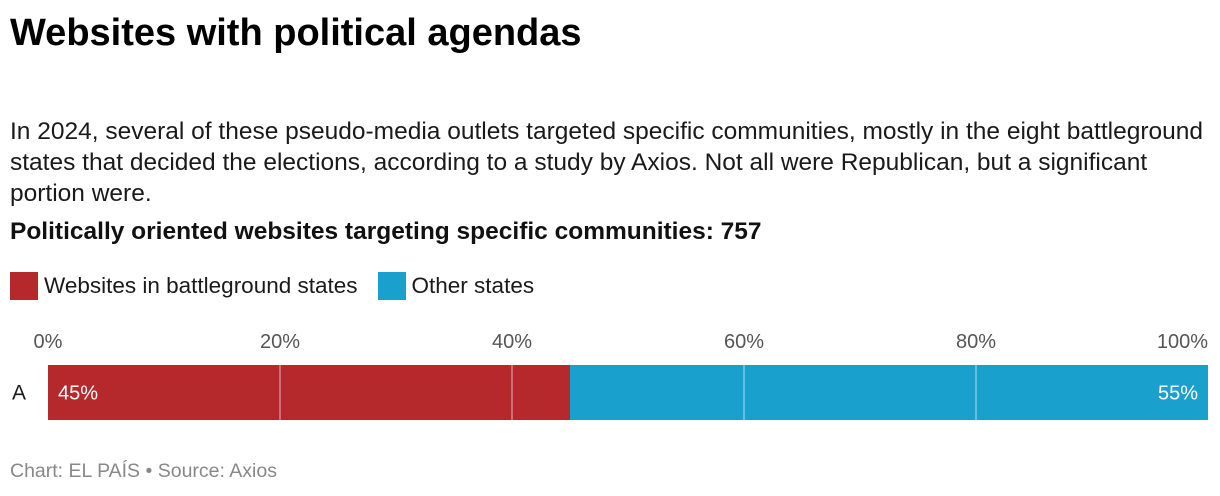 This screenshot has width=1220, height=496. Describe the element at coordinates (19, 393) in the screenshot. I see `category-label: A` at that location.